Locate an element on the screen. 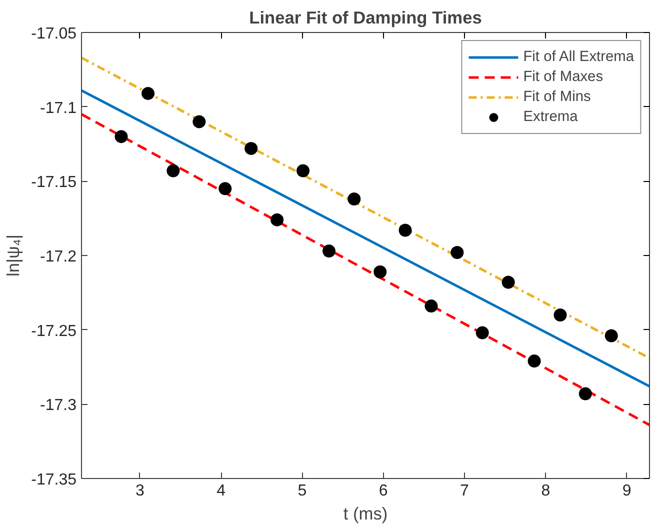 The width and height of the screenshot is (657, 526). legend-label: Fit of All Extrema is located at coordinates (578, 57).